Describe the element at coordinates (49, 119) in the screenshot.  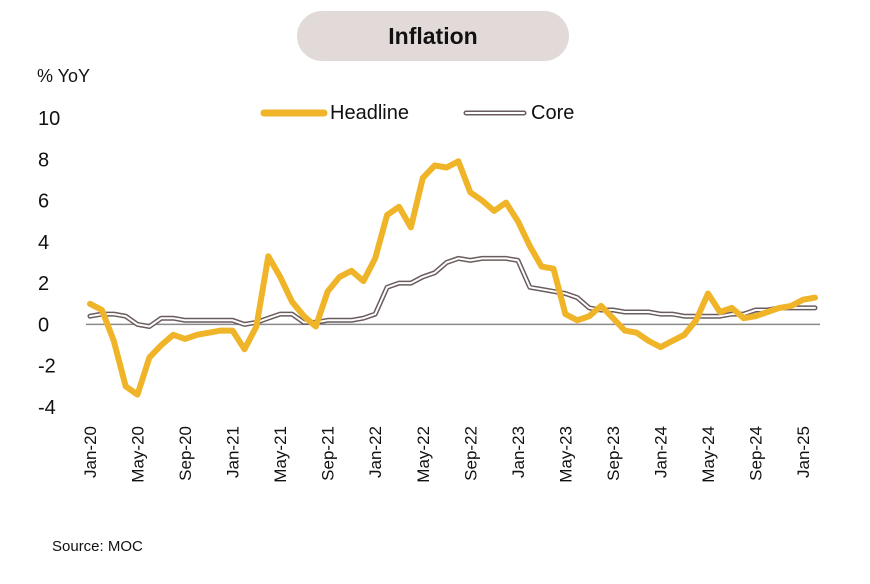
I see `y-tick-label: 10` at that location.